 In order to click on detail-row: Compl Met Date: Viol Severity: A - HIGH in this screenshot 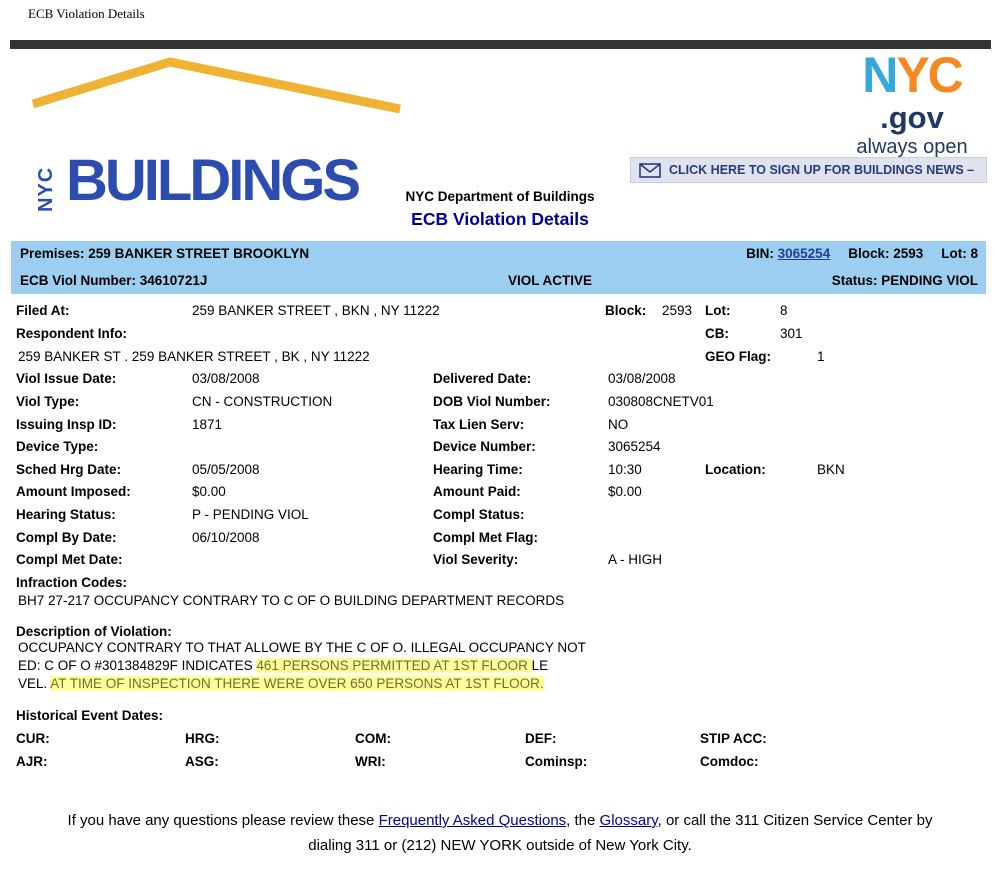, I will do `click(500, 560)`.